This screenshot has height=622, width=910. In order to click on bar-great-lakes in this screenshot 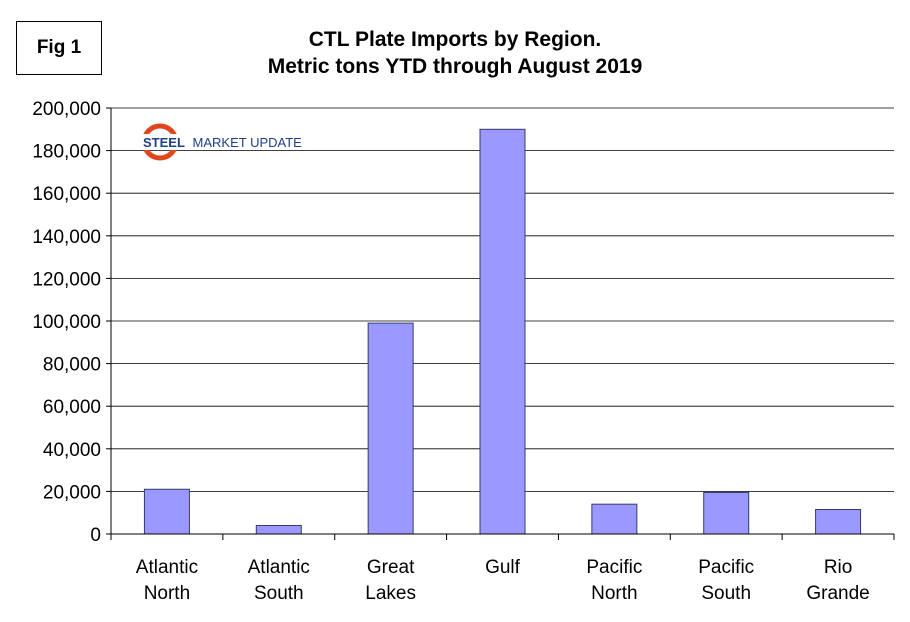, I will do `click(390, 428)`.